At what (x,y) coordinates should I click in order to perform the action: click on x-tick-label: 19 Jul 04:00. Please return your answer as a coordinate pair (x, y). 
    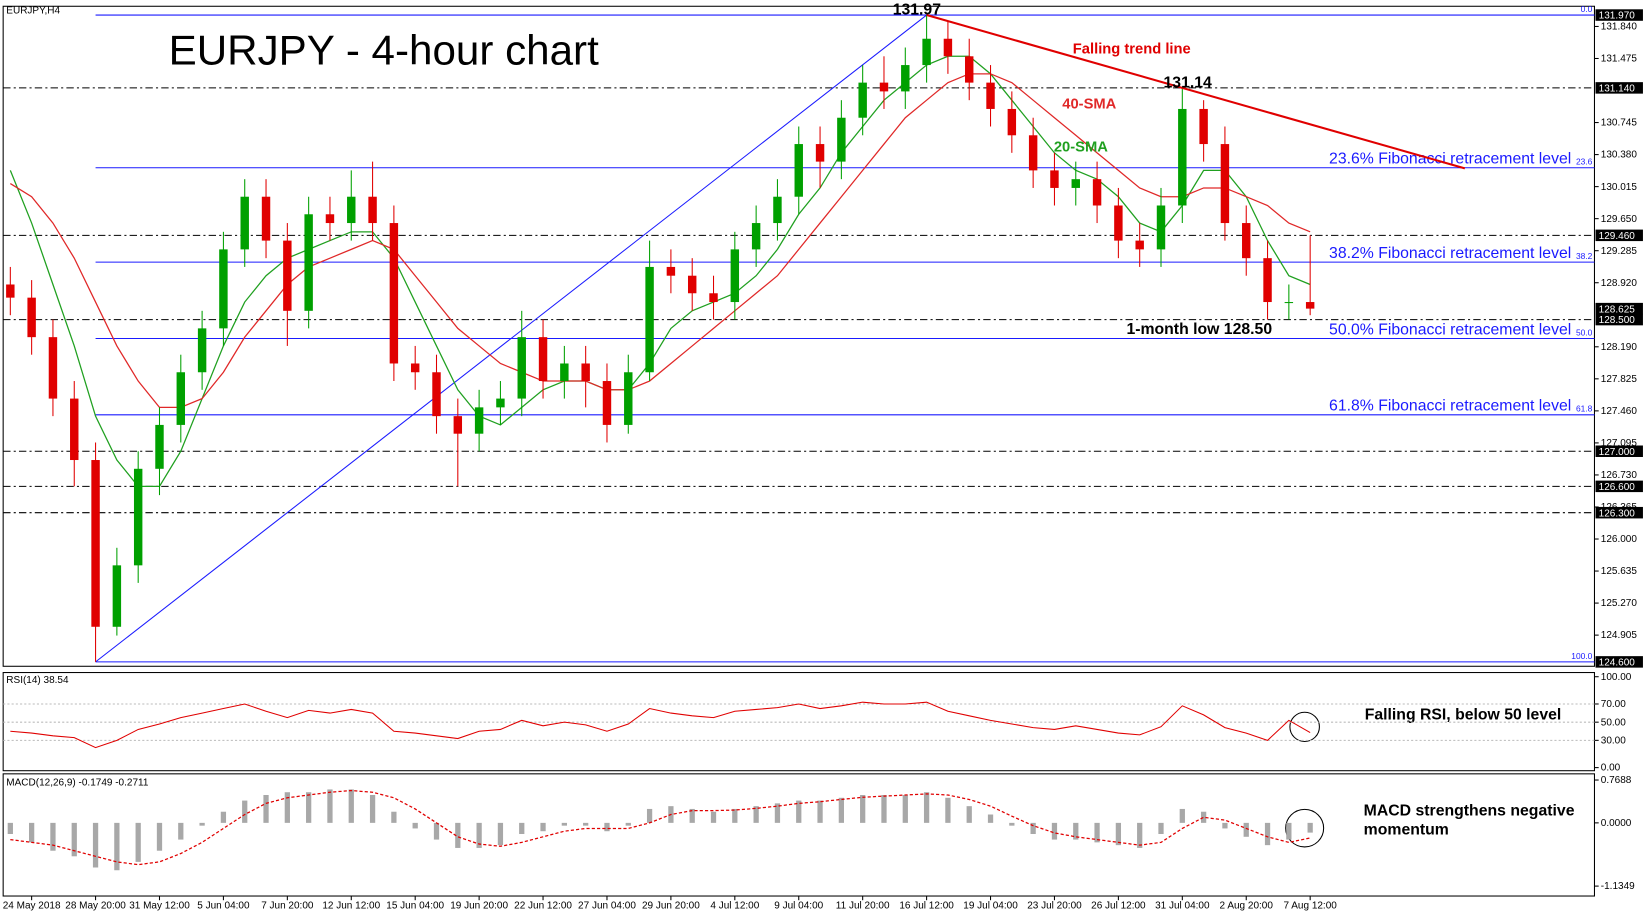
    Looking at the image, I should click on (990, 906).